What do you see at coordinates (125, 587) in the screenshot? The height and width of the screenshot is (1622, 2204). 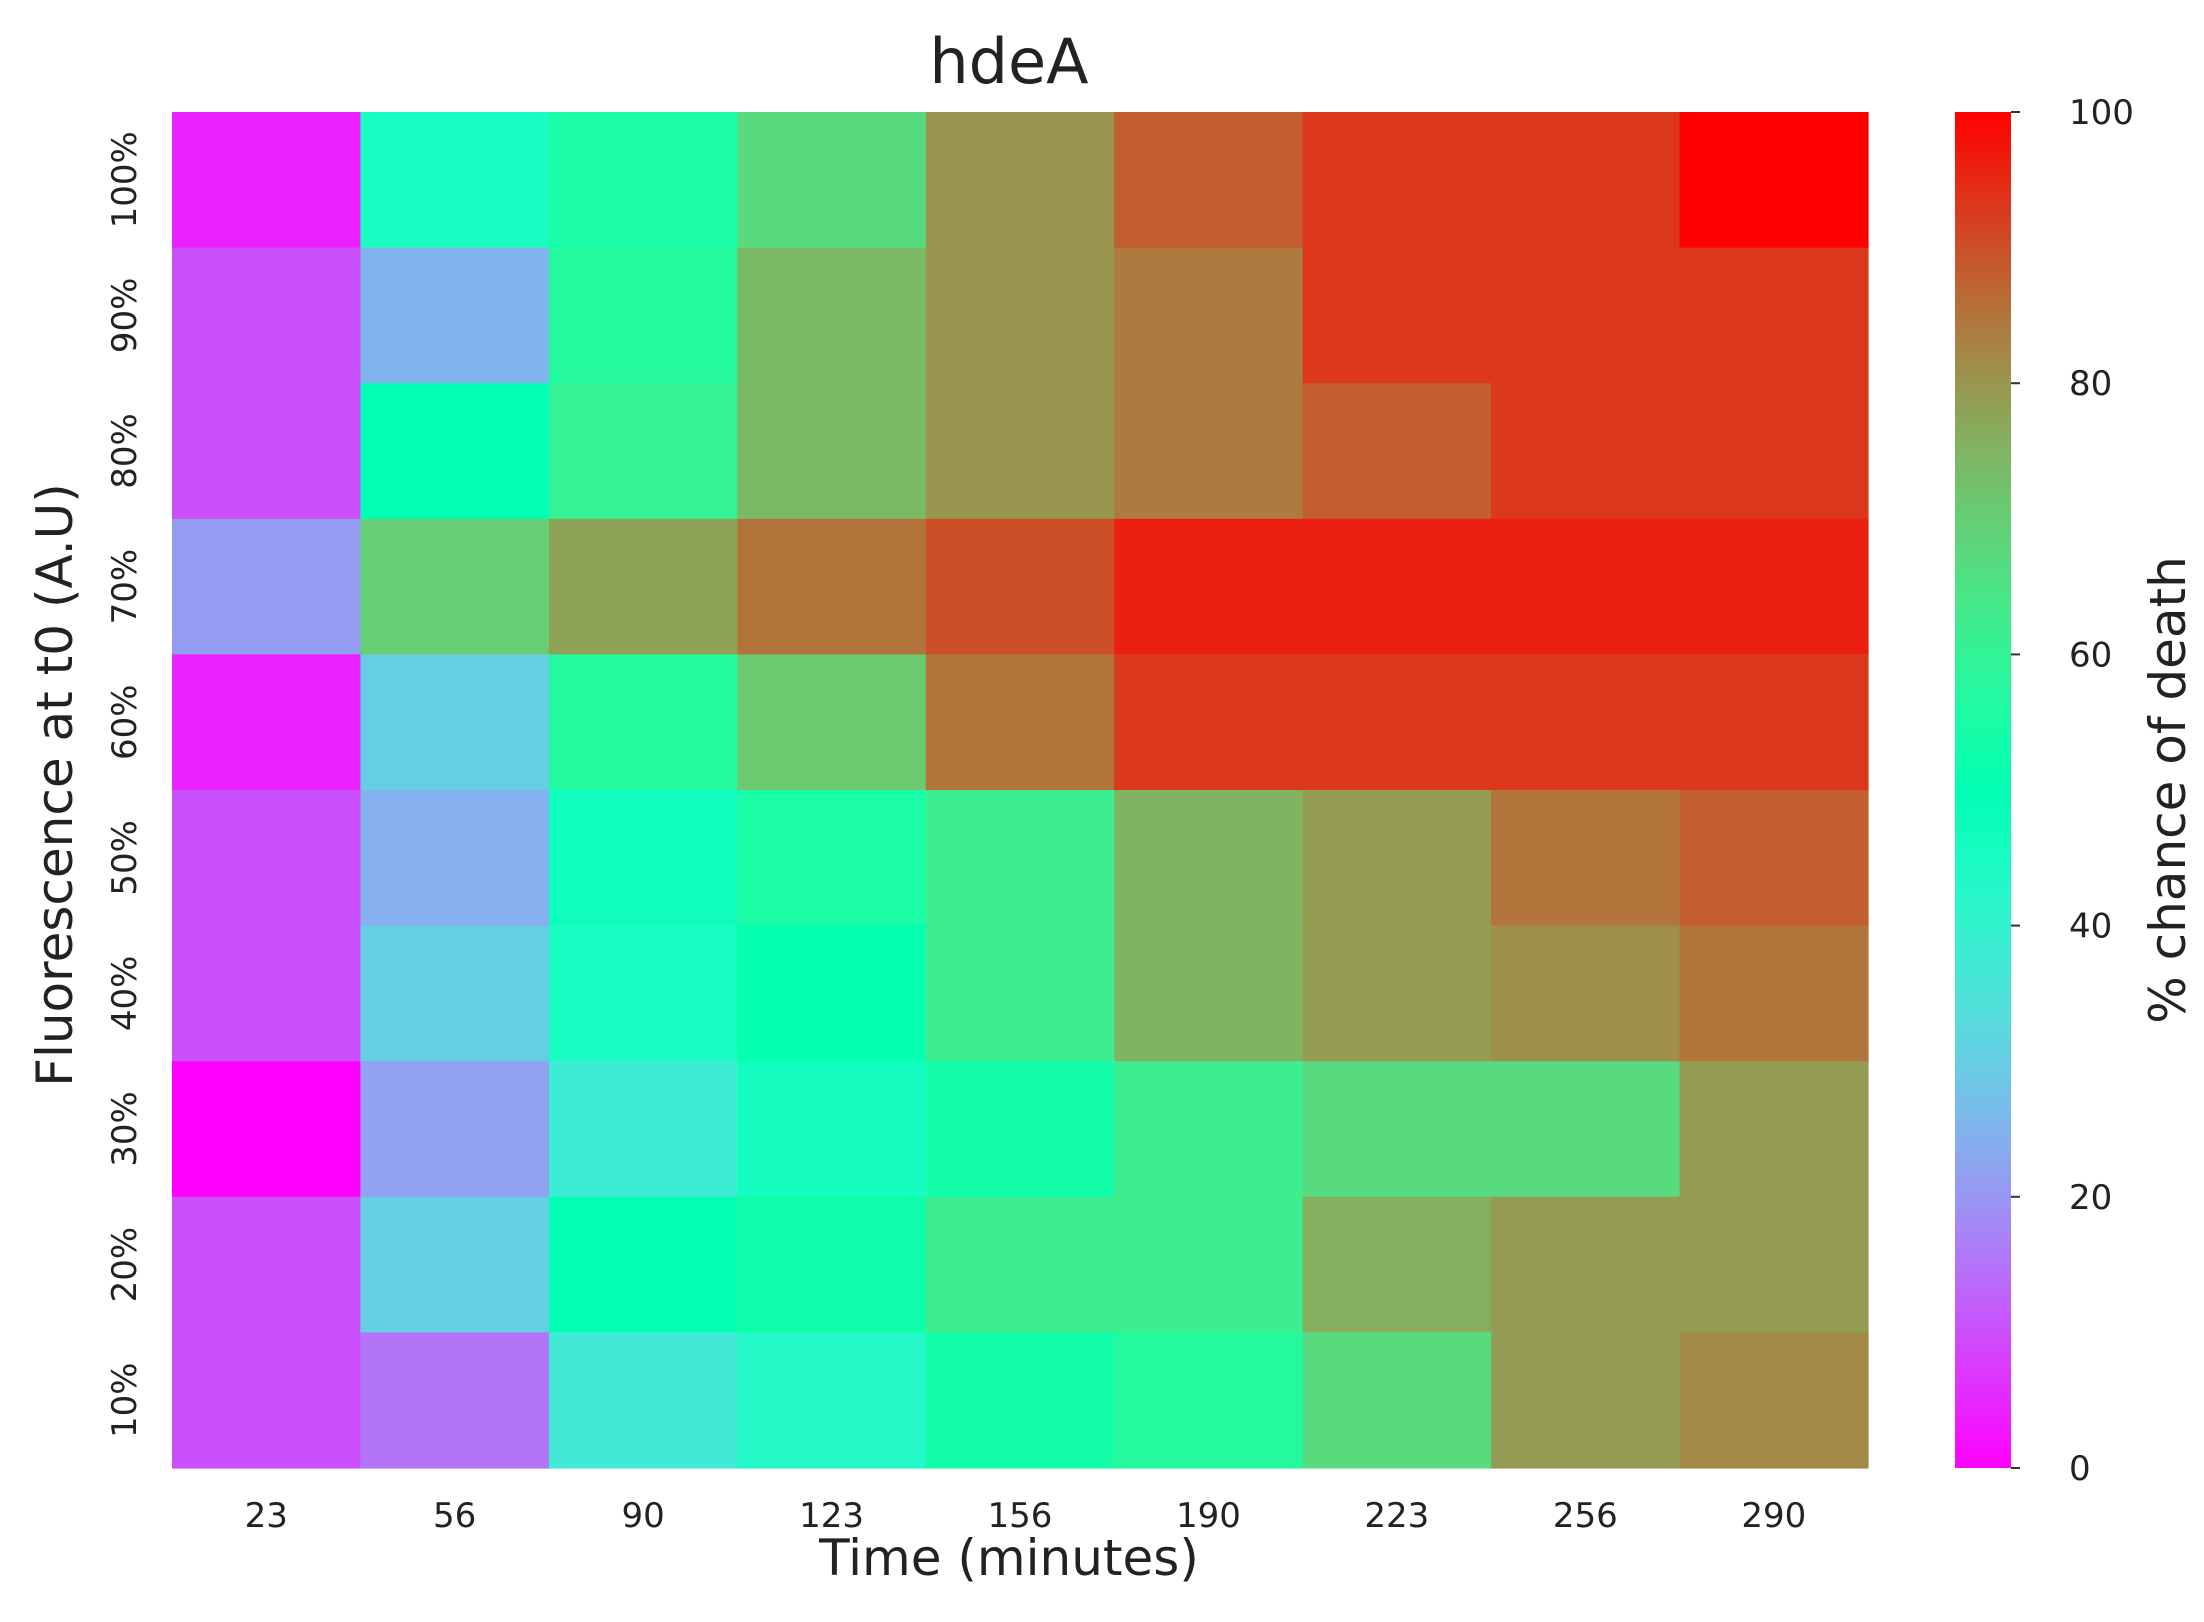 I see `y-tick-label: 70%` at bounding box center [125, 587].